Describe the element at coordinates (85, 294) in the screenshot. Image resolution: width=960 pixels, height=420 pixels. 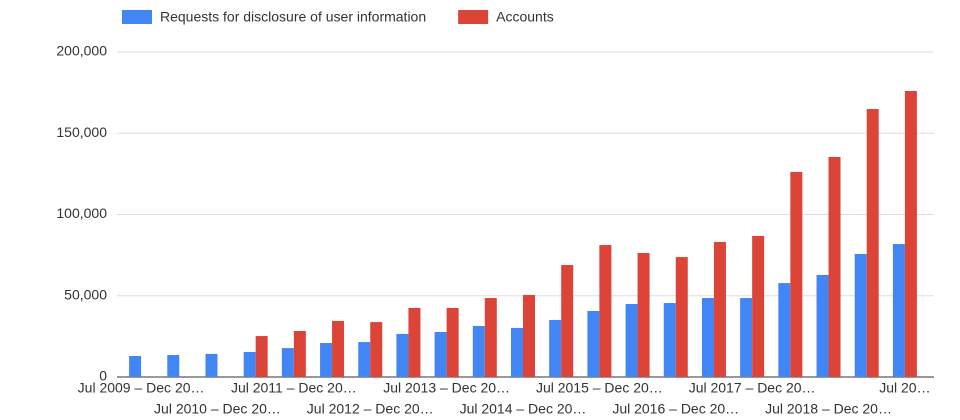
I see `y-tick-label: 50,000` at that location.